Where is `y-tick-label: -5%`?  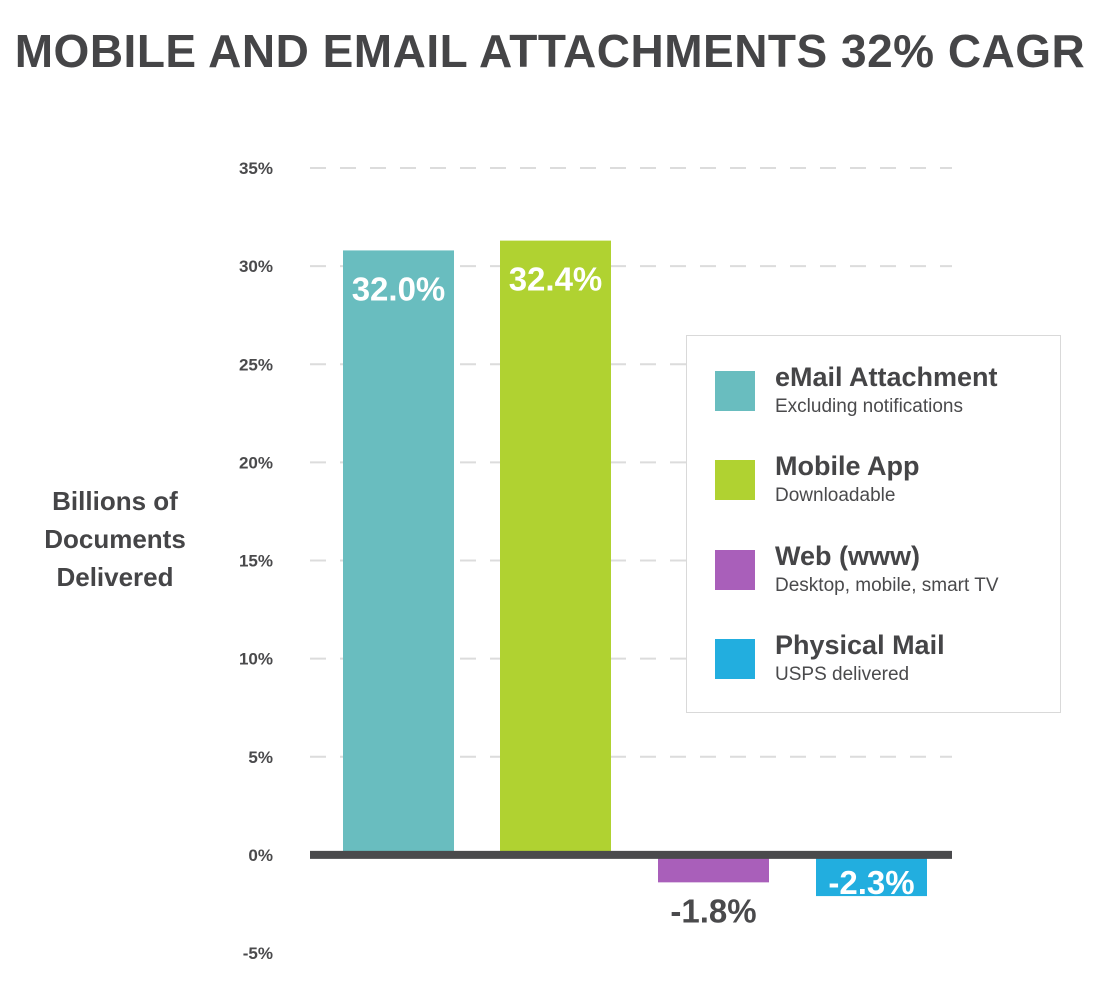
y-tick-label: -5% is located at coordinates (258, 953).